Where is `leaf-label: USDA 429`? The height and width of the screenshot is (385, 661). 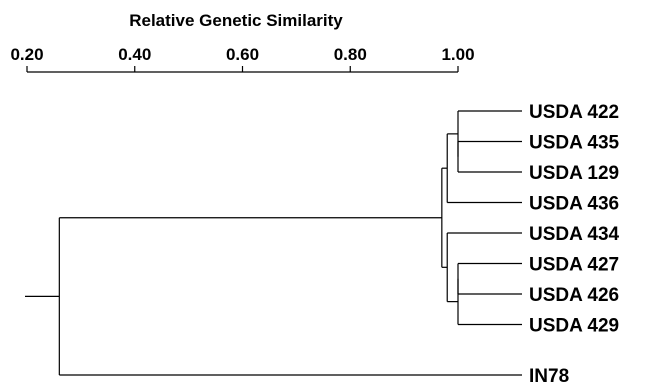 leaf-label: USDA 429 is located at coordinates (574, 326).